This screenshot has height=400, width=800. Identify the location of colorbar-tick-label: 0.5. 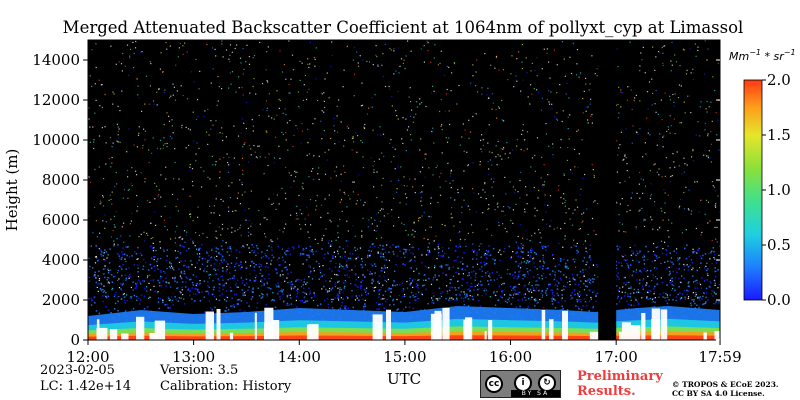
(779, 245).